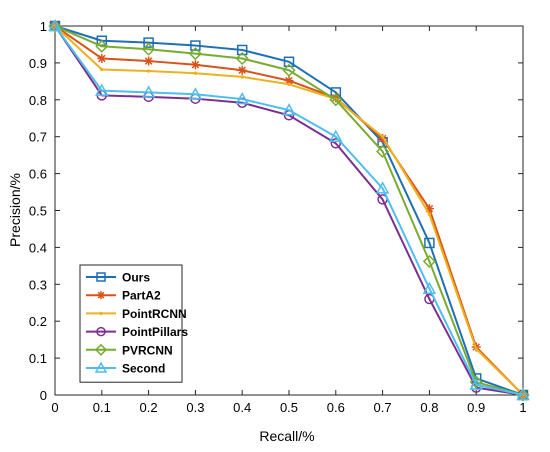 This screenshot has width=550, height=452. Describe the element at coordinates (102, 407) in the screenshot. I see `x-tick-label: 0.1` at that location.